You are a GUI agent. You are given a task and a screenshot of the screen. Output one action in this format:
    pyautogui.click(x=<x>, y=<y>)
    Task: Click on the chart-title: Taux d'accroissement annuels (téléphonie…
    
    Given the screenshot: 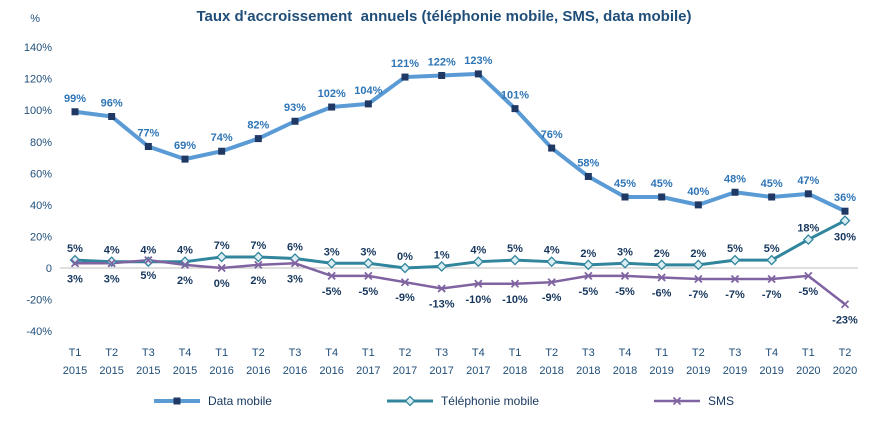 What is the action you would take?
    pyautogui.click(x=444, y=16)
    